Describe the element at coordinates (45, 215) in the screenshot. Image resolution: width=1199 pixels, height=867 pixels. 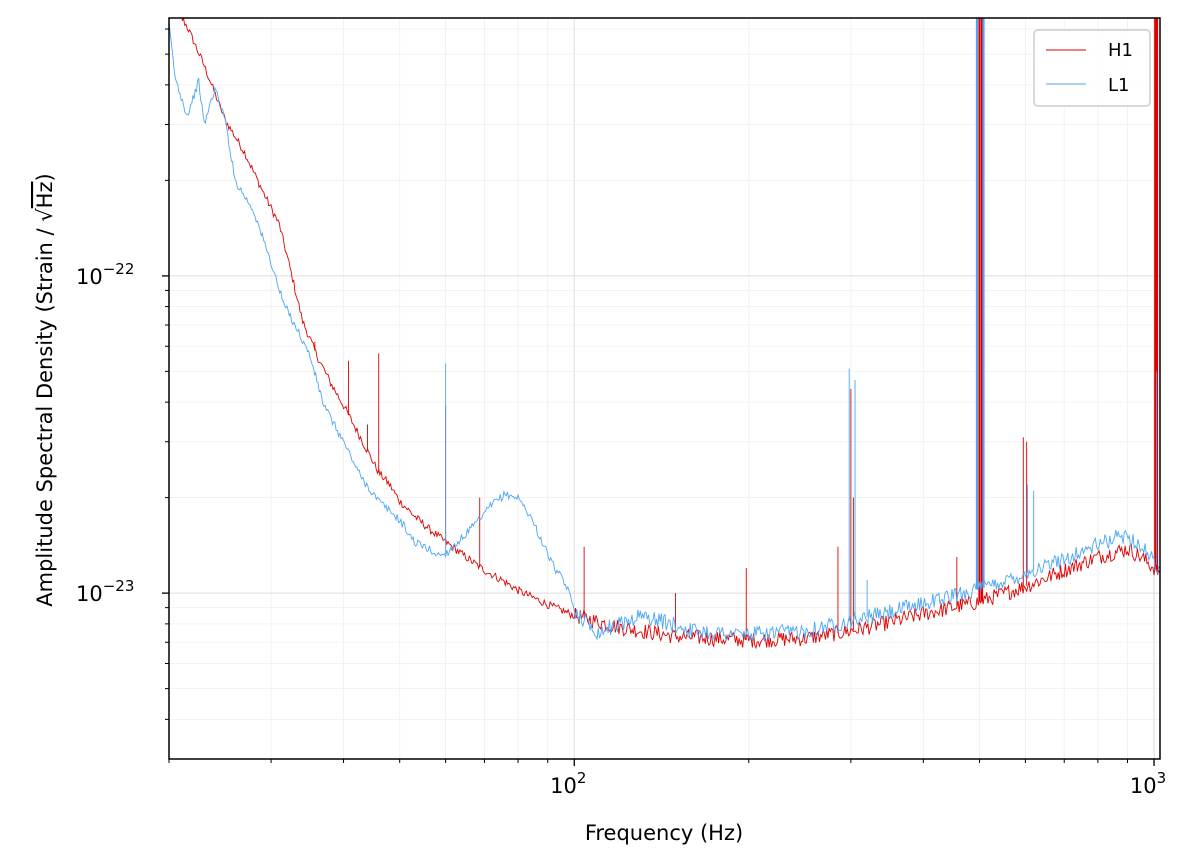
I see `y-axis-label-radical: √` at that location.